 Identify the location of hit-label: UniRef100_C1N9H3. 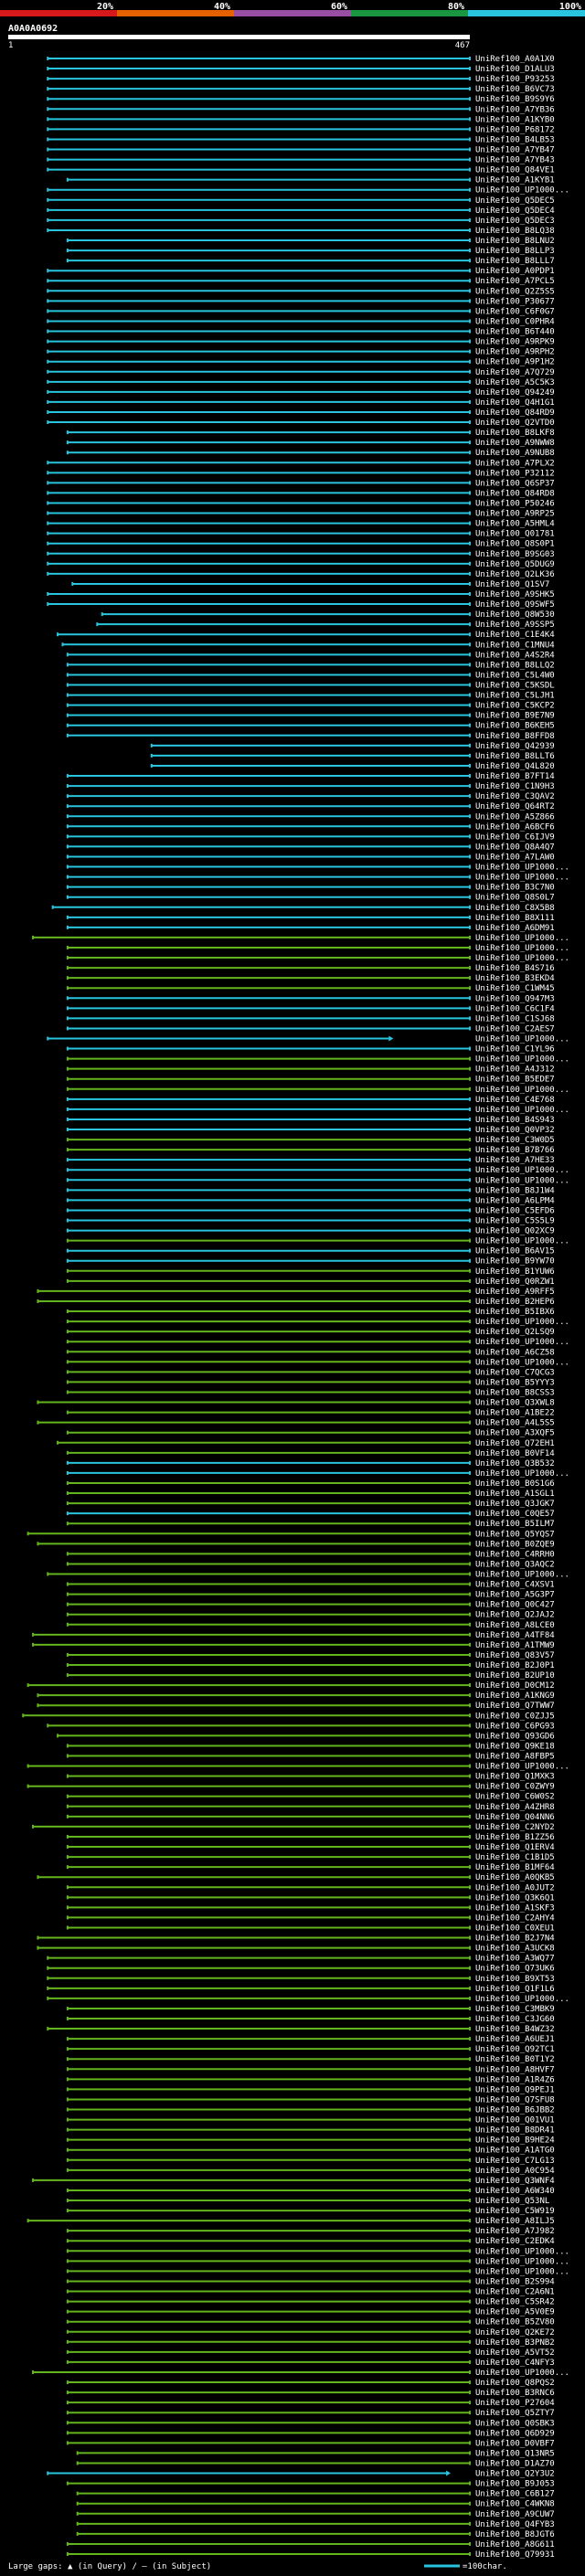
(515, 786).